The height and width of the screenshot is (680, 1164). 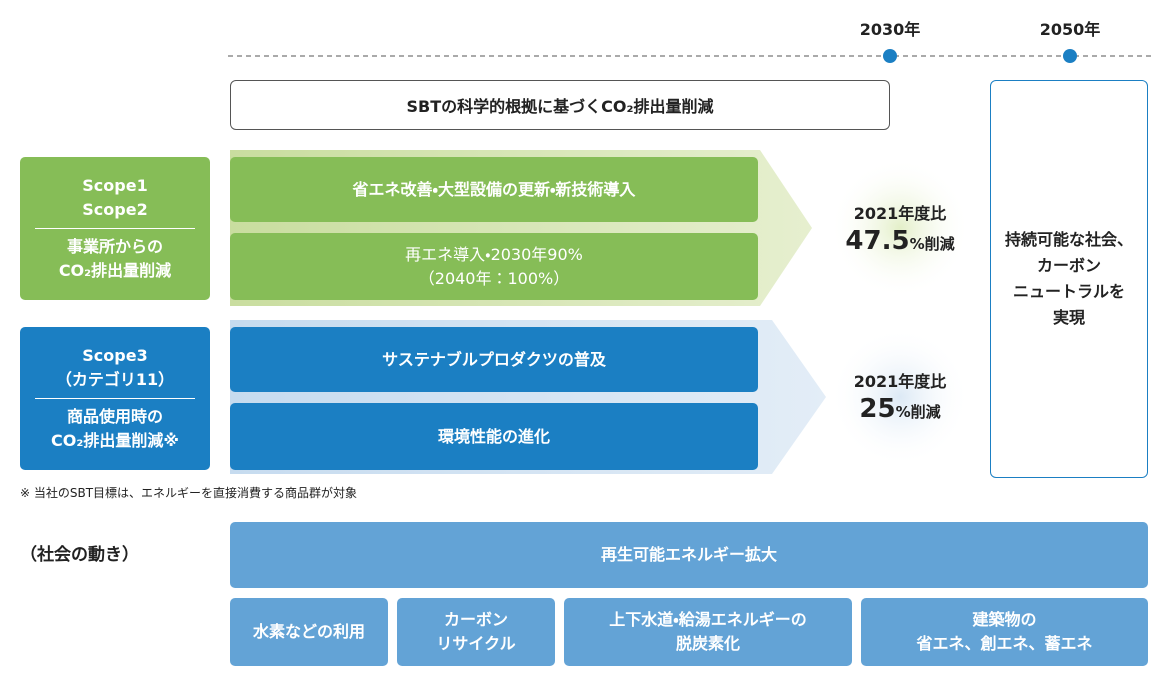 I want to click on society-main-text: 再生可能エネルギー拡大, so click(x=688, y=554).